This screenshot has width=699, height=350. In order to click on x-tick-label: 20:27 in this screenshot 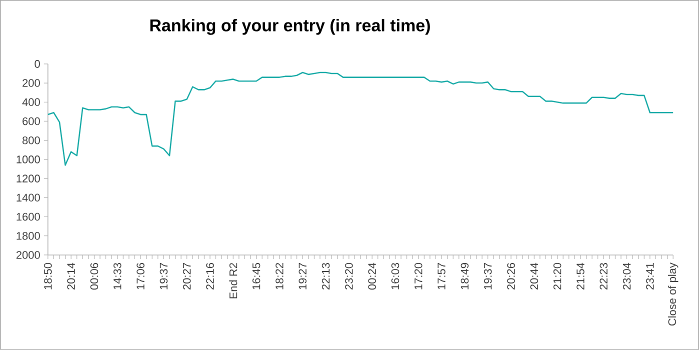, I will do `click(186, 276)`.